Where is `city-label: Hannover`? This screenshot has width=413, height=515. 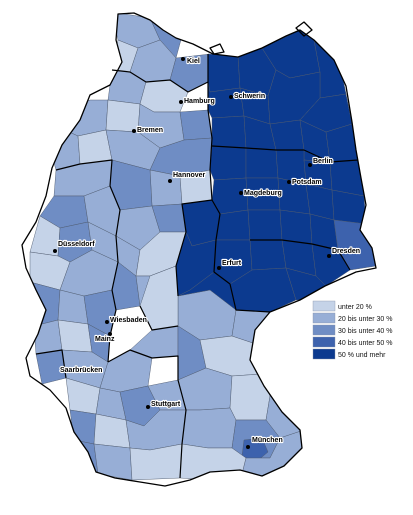 city-label: Hannover is located at coordinates (189, 175).